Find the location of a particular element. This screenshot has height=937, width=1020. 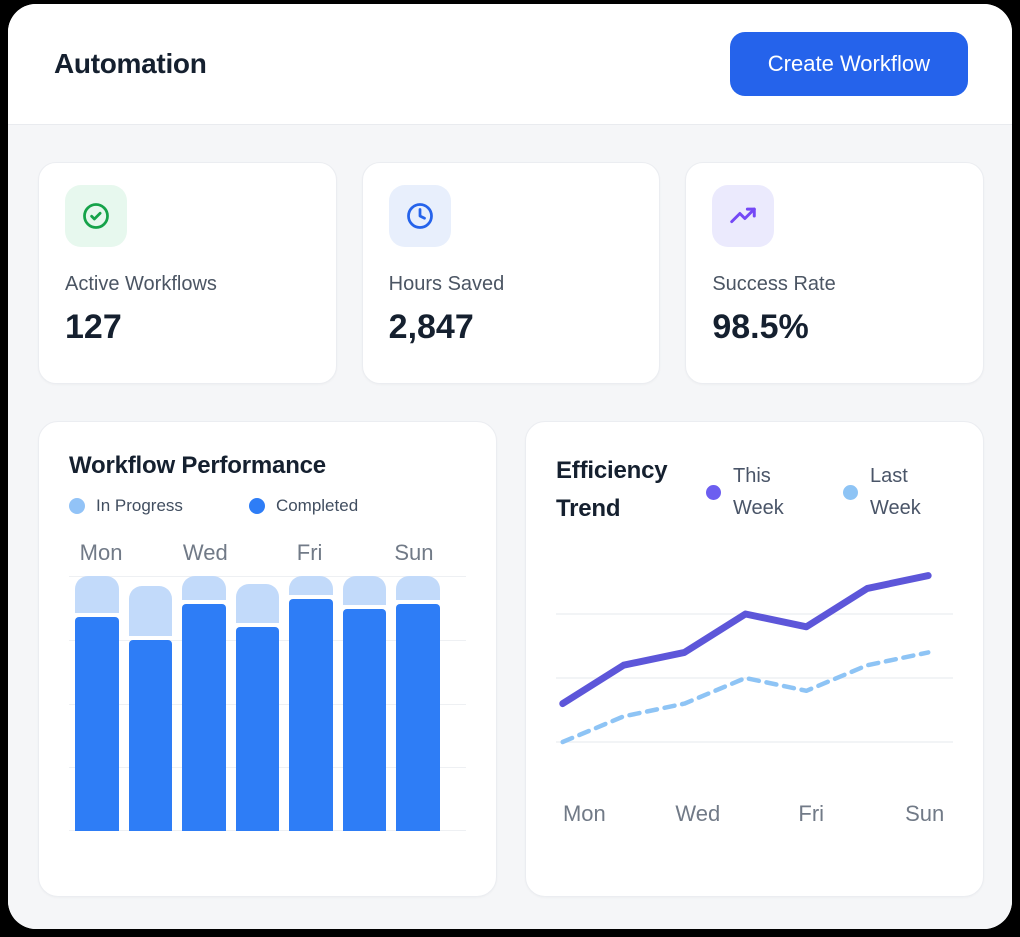

bar-chart is located at coordinates (267, 703).